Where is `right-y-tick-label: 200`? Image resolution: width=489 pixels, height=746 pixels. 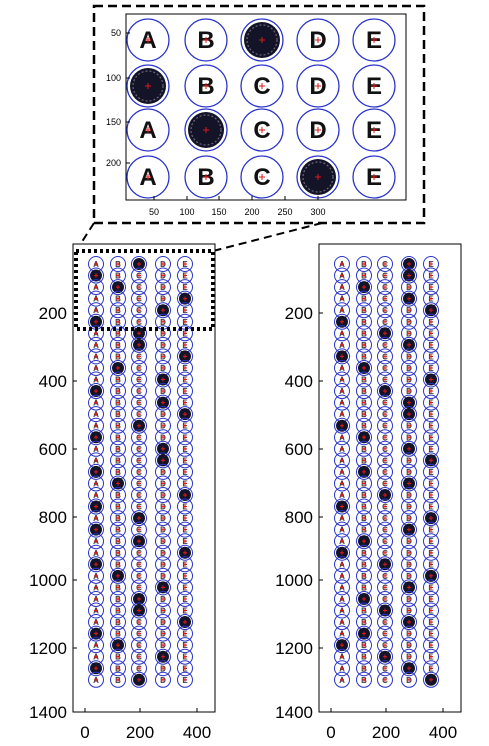 right-y-tick-label: 200 is located at coordinates (299, 313).